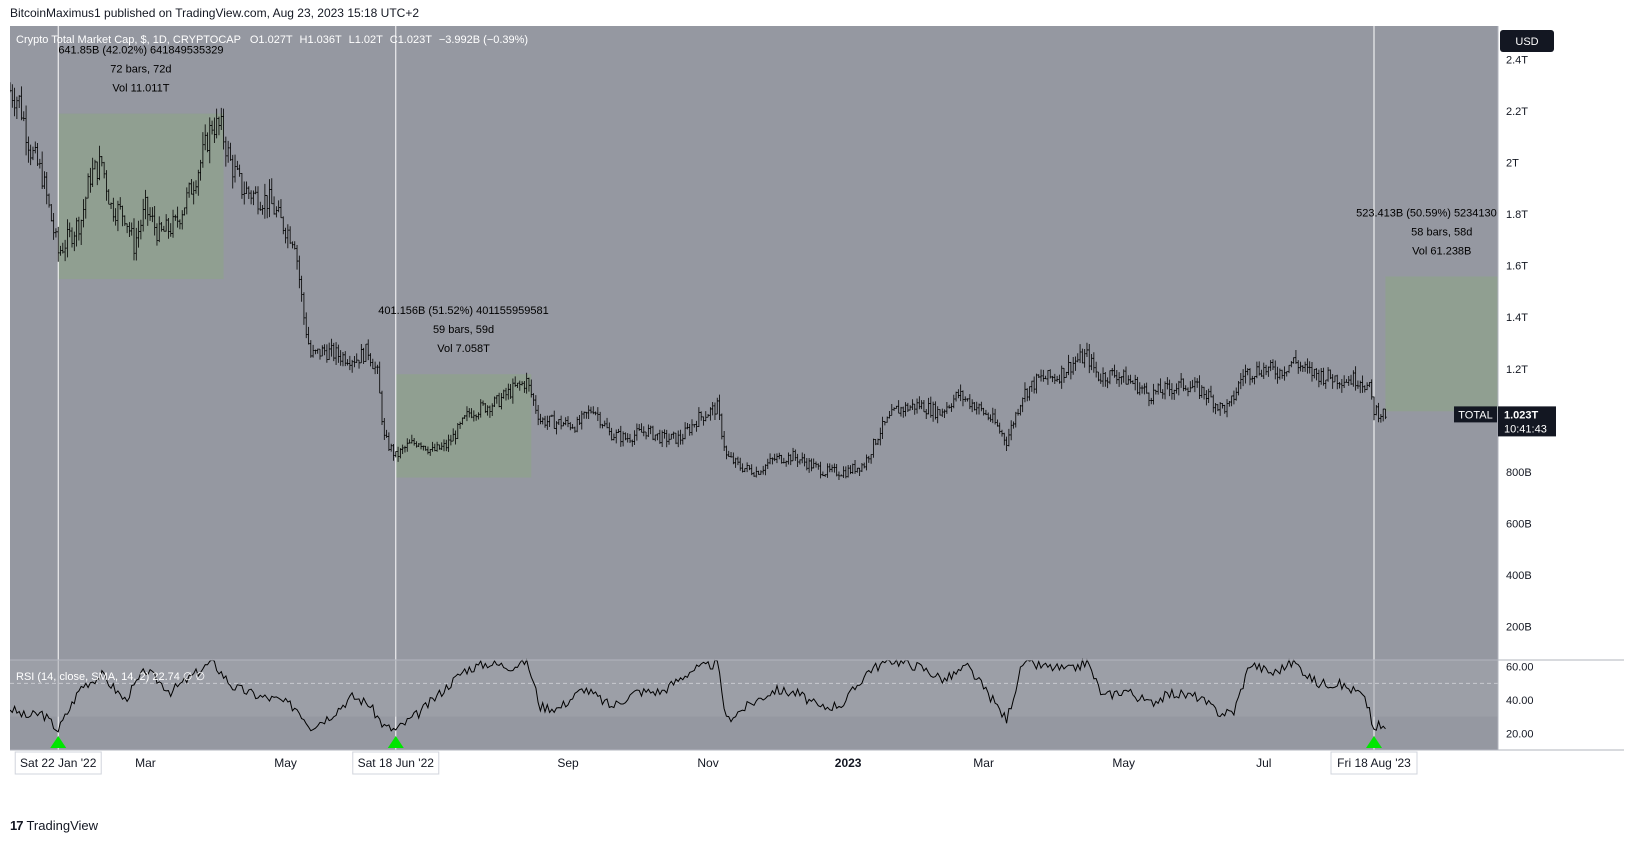 This screenshot has width=1634, height=845. Describe the element at coordinates (1441, 214) in the screenshot. I see `range-3-line1: 523.413B (50.59%) 523413013925` at that location.